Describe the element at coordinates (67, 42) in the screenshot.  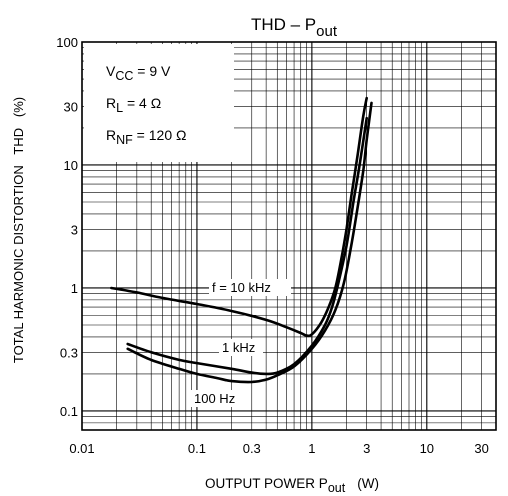
I see `y-tick-label: 100` at that location.